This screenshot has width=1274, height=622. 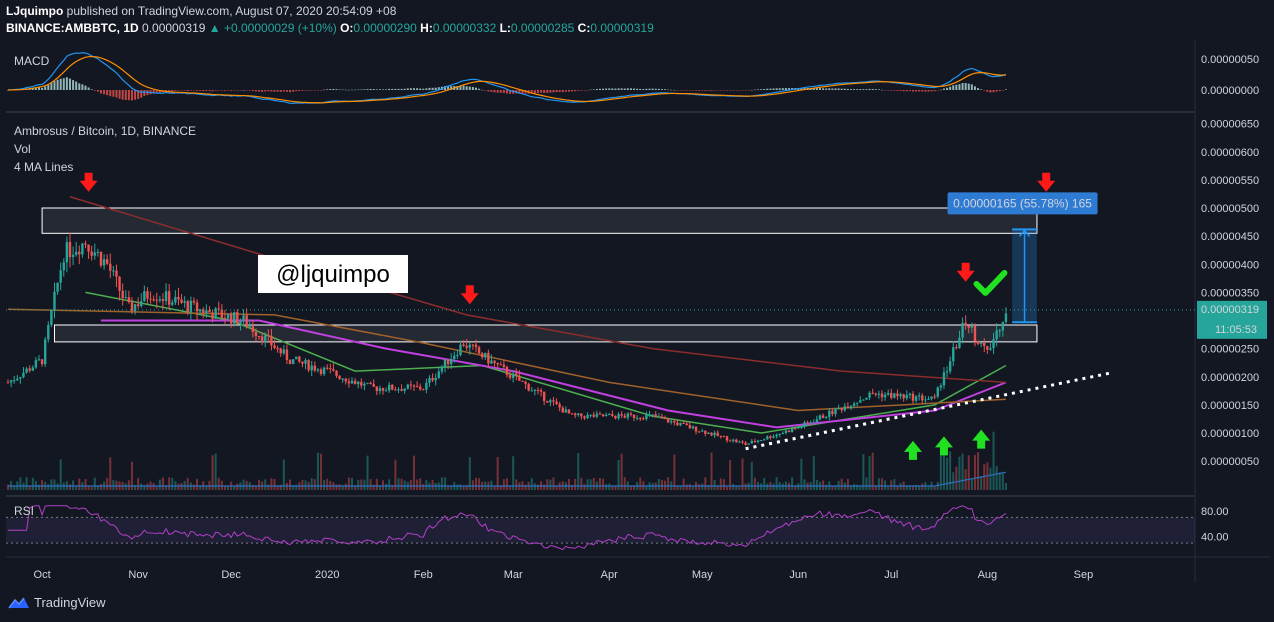 I want to click on zone-box, so click(x=539, y=220).